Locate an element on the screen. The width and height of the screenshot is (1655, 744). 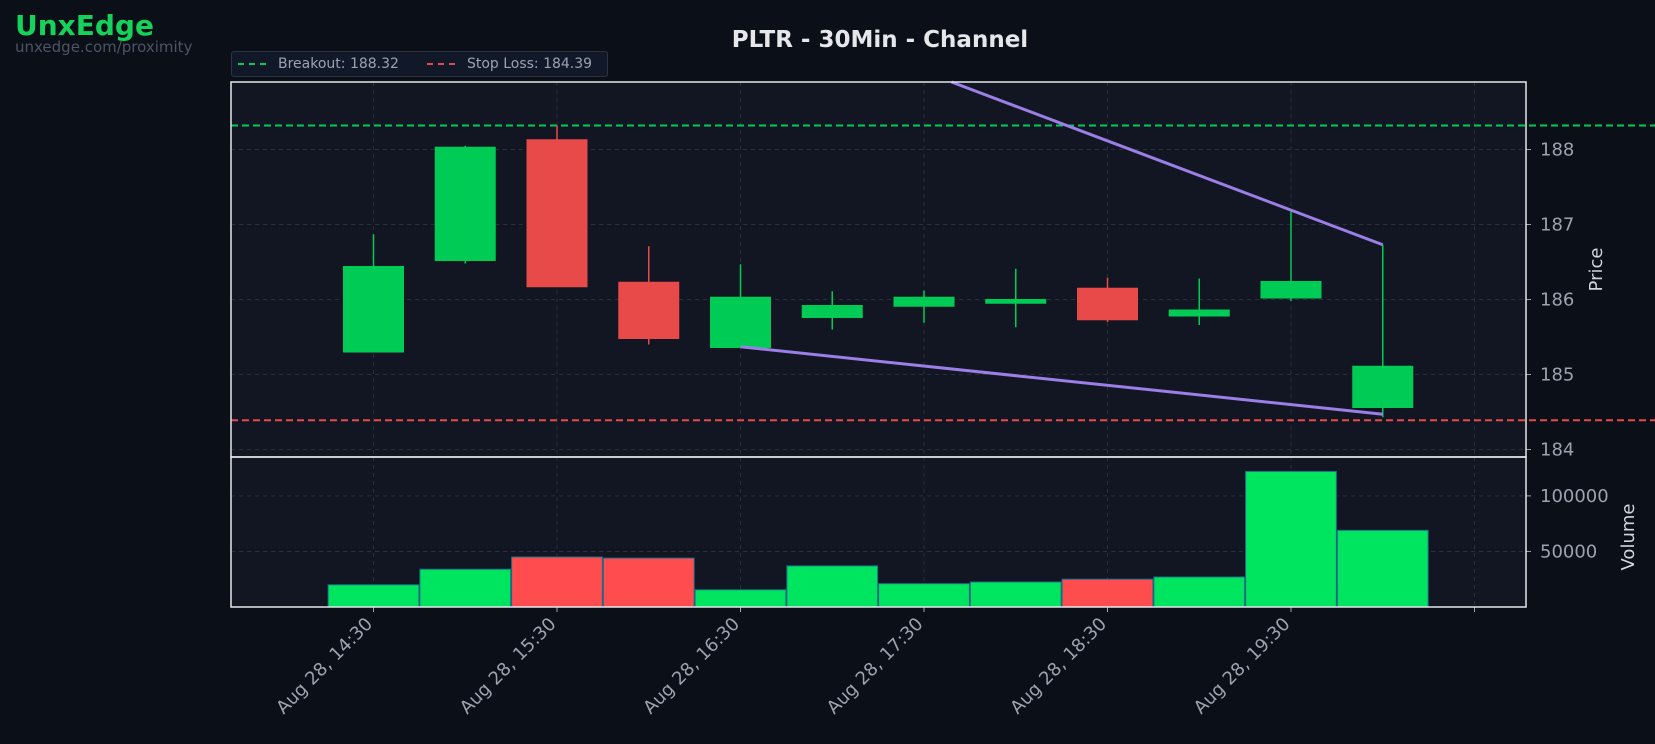
legend-item-breakout: Breakout: 188.32 is located at coordinates (318, 64).